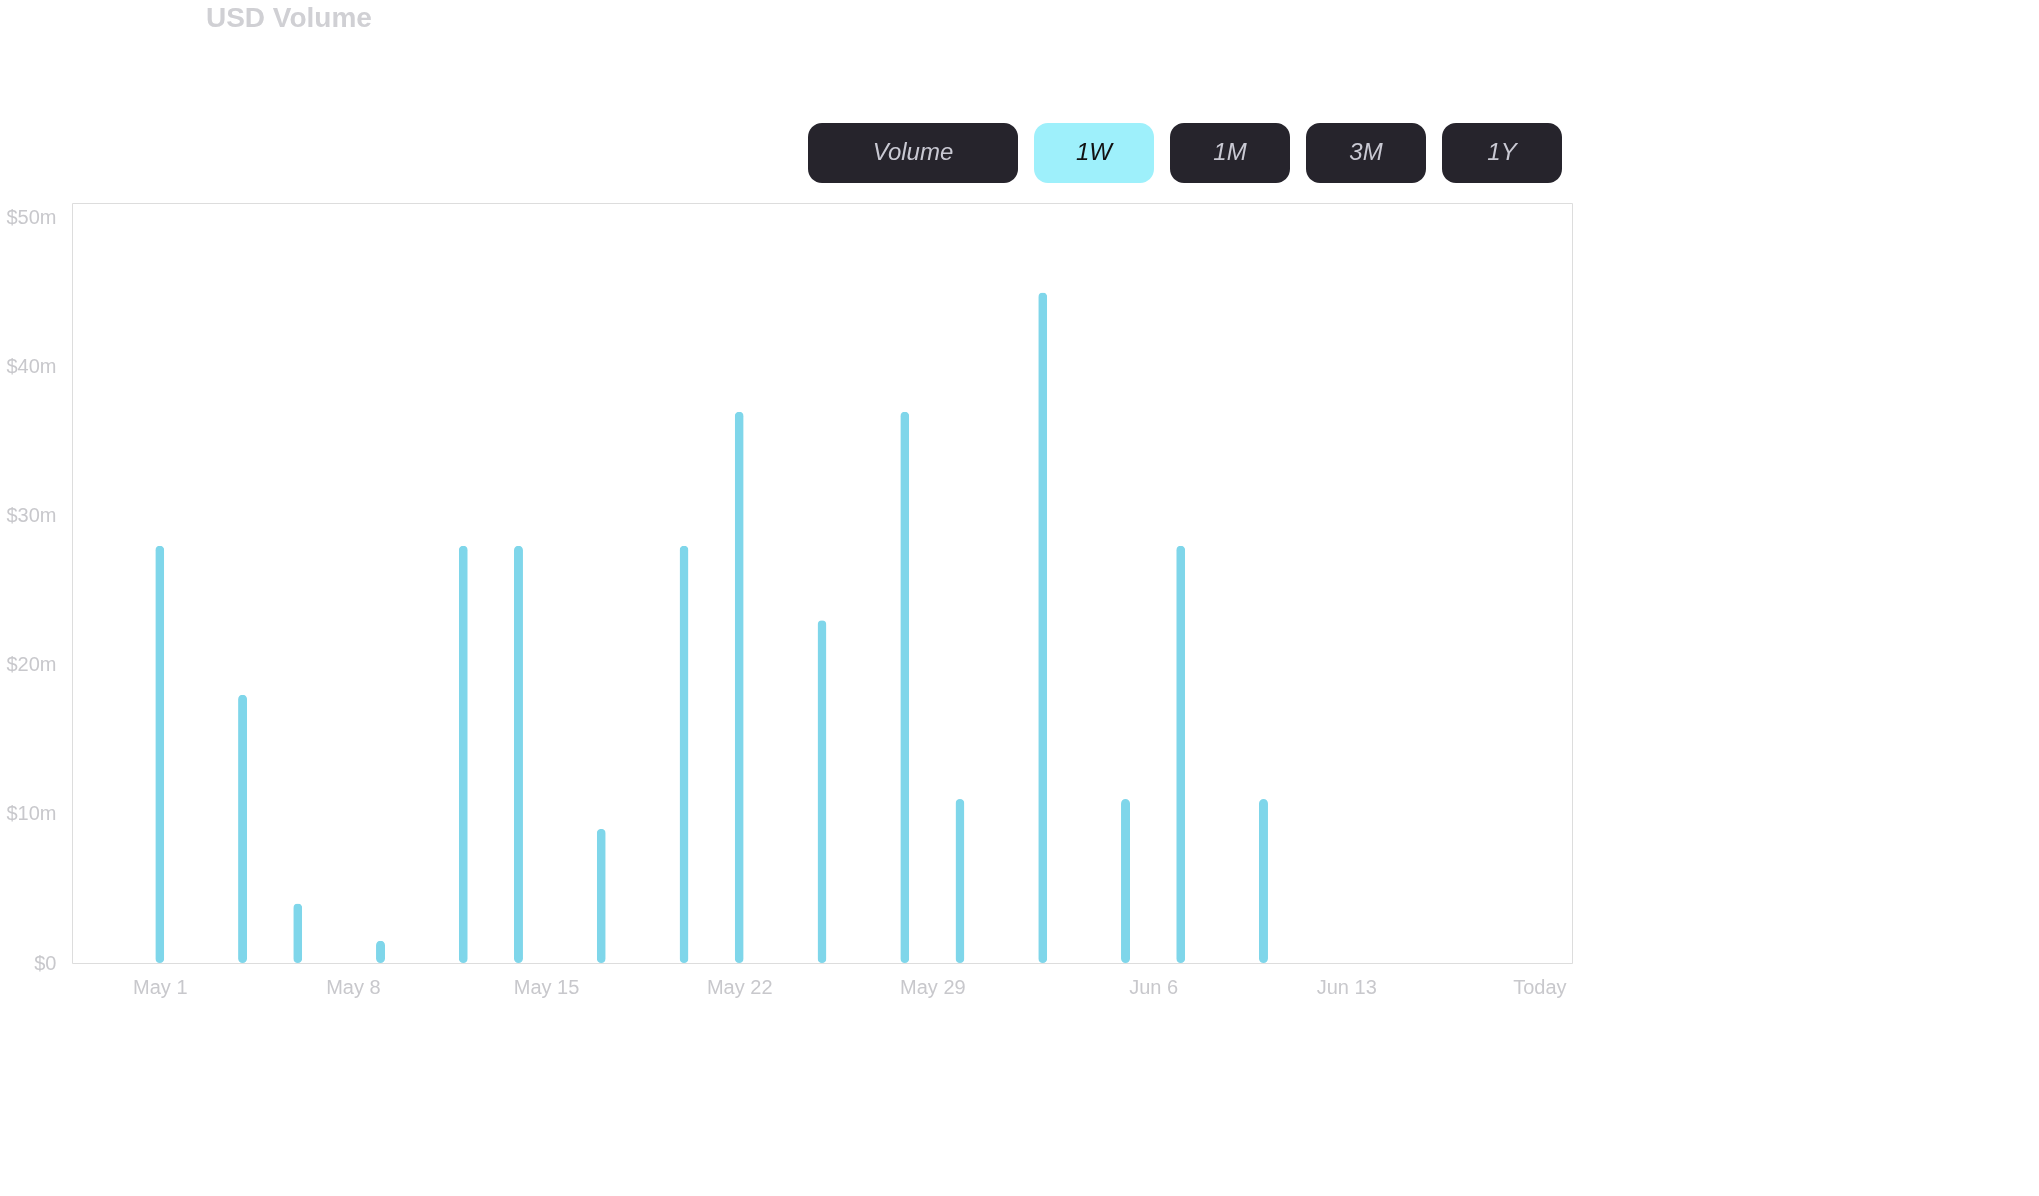  What do you see at coordinates (913, 151) in the screenshot?
I see `text: Volume` at bounding box center [913, 151].